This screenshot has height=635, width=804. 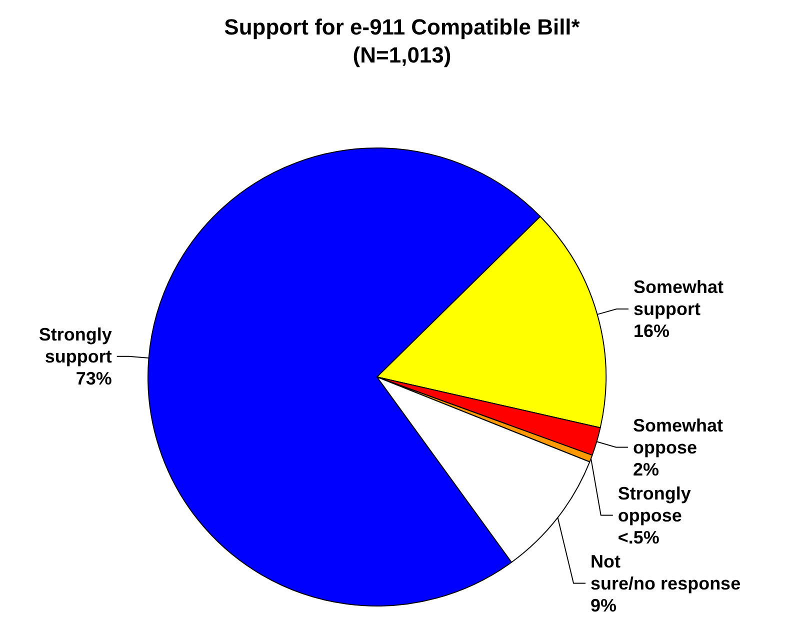 What do you see at coordinates (665, 572) in the screenshot?
I see `slice-label: Not sure/no response` at bounding box center [665, 572].